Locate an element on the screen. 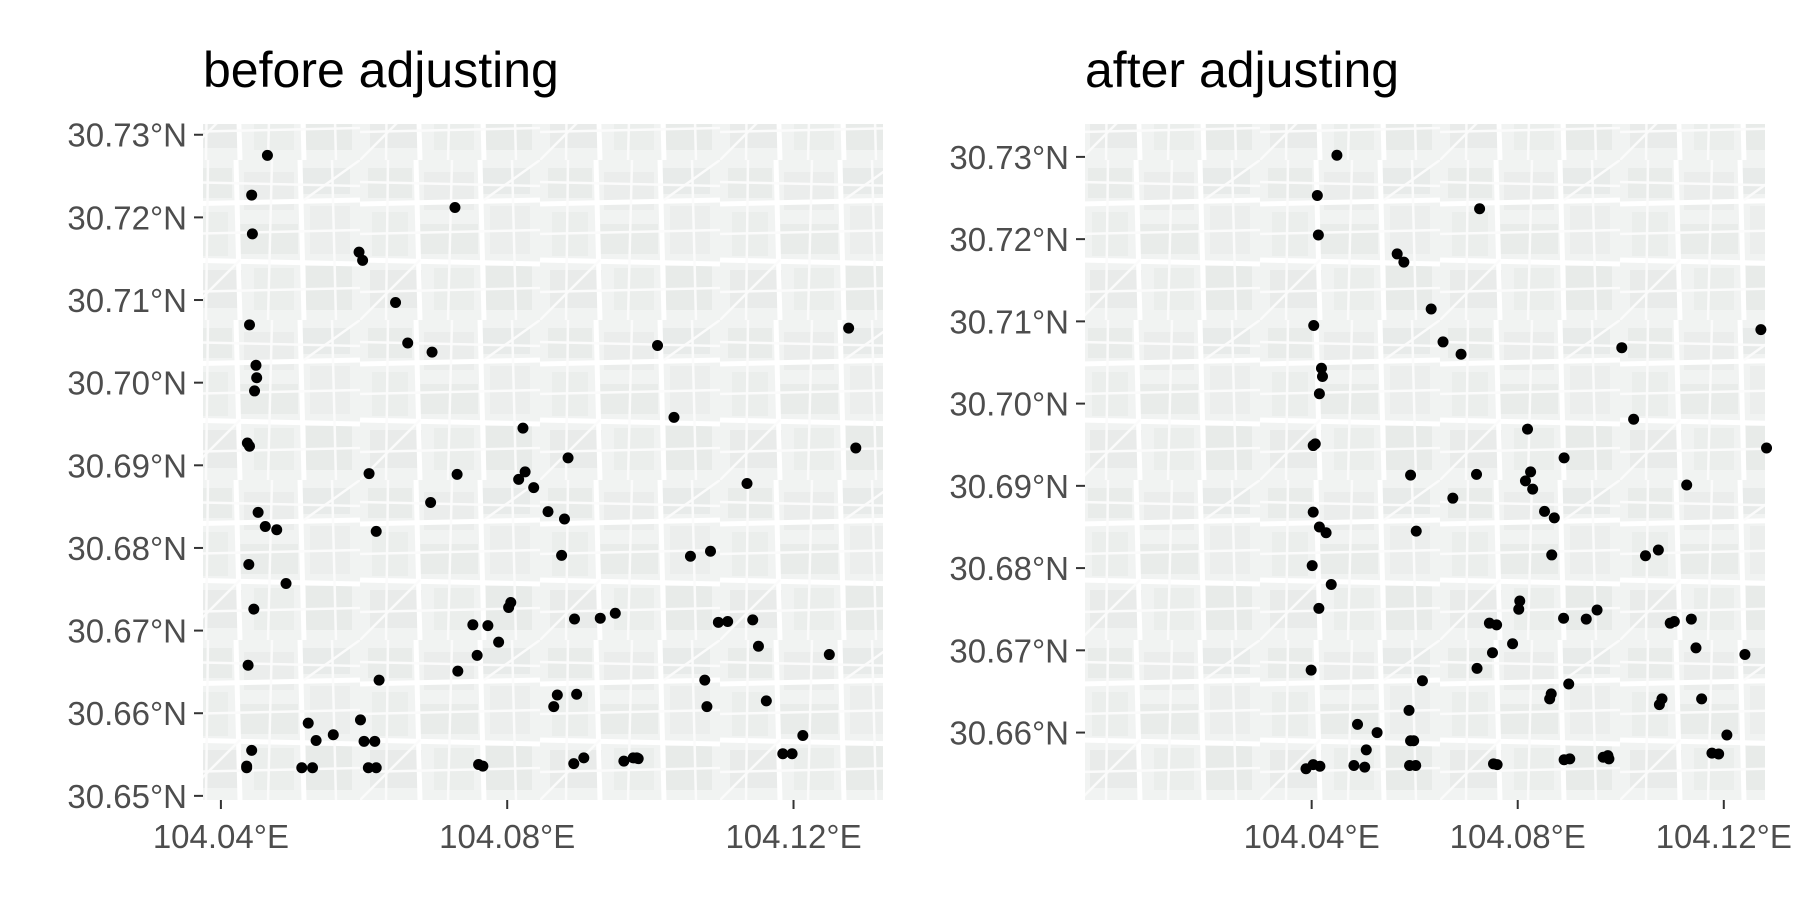 The width and height of the screenshot is (1800, 900). panel-title-after: after adjusting is located at coordinates (1242, 70).